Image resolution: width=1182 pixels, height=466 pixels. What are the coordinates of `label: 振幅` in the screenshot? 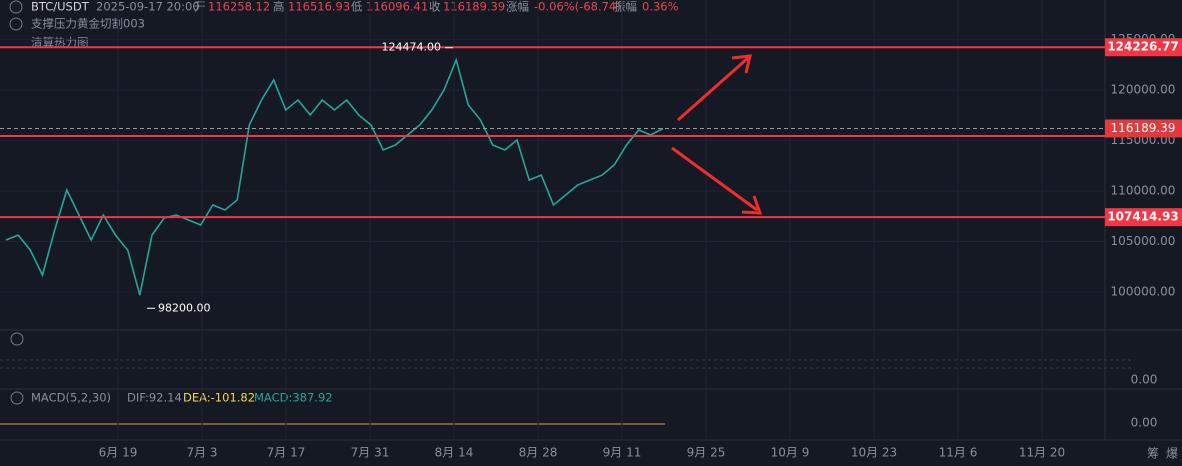 It's located at (625, 7).